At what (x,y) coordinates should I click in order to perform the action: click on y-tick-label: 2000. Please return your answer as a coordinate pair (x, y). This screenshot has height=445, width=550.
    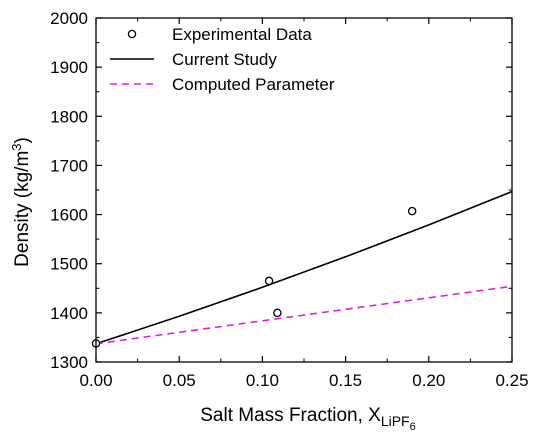
    Looking at the image, I should click on (69, 18).